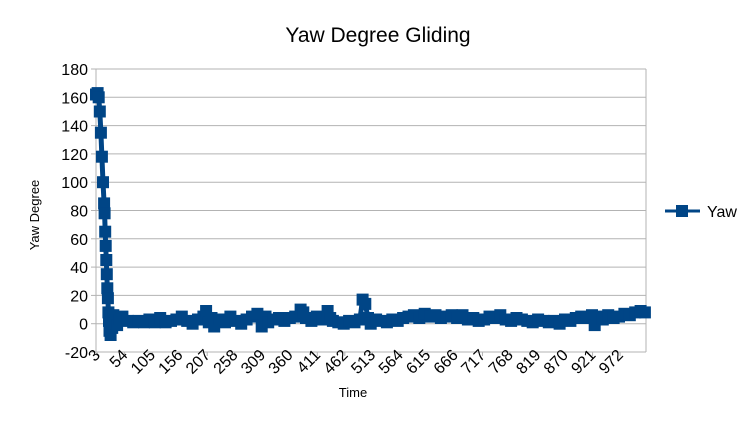 This screenshot has width=756, height=425. What do you see at coordinates (722, 212) in the screenshot?
I see `legend-label: Yaw` at bounding box center [722, 212].